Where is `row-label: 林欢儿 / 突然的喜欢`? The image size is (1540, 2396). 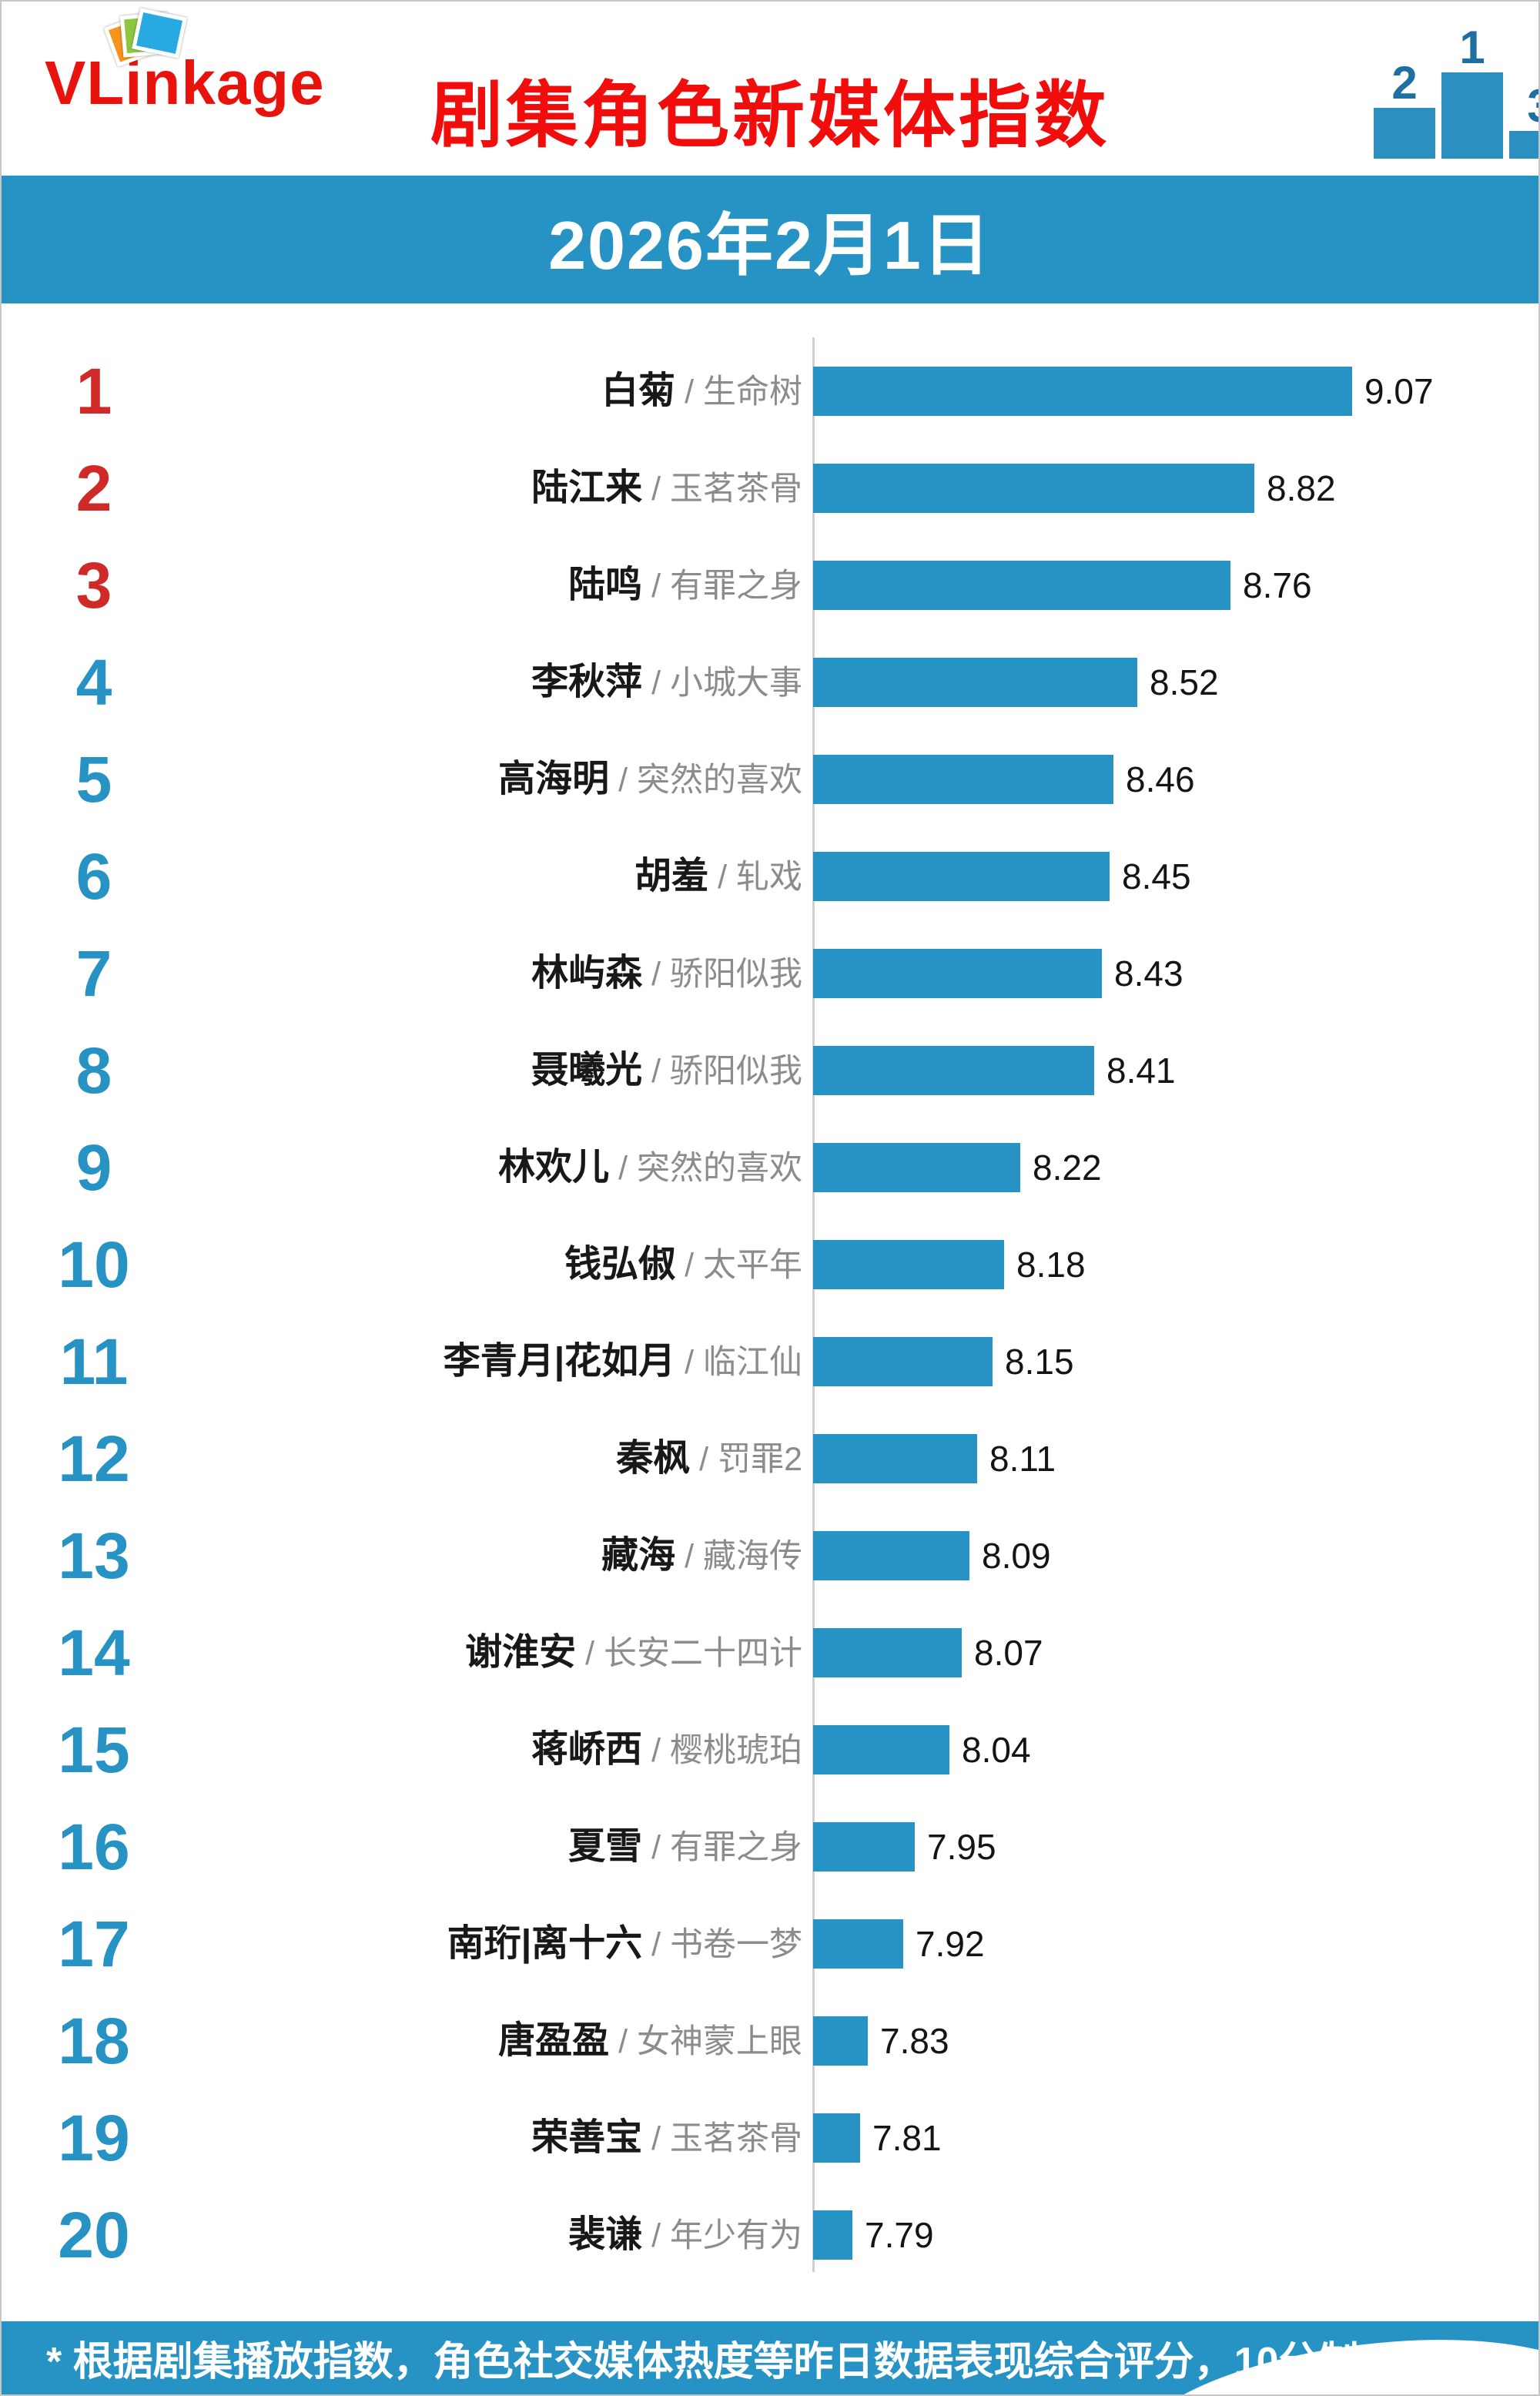
row-label: 林欢儿 / 突然的喜欢 is located at coordinates (494, 1167).